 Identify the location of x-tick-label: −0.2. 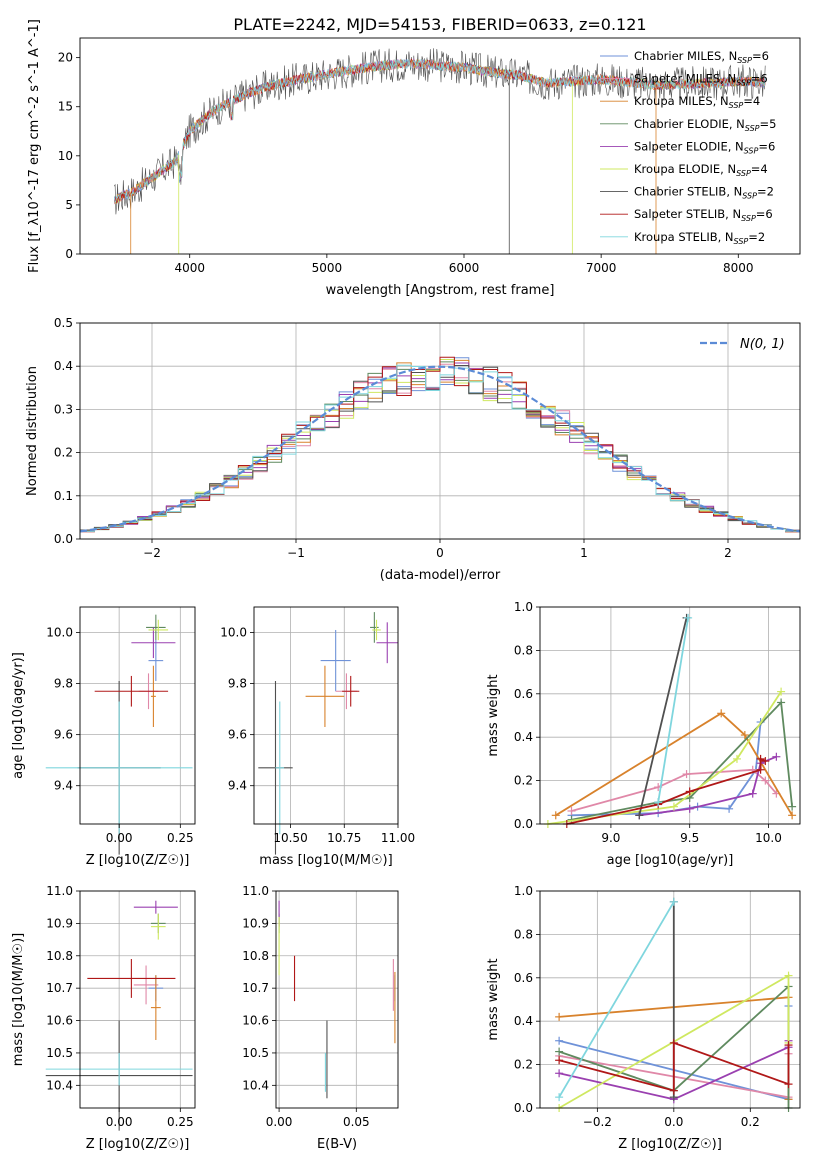
(597, 1122).